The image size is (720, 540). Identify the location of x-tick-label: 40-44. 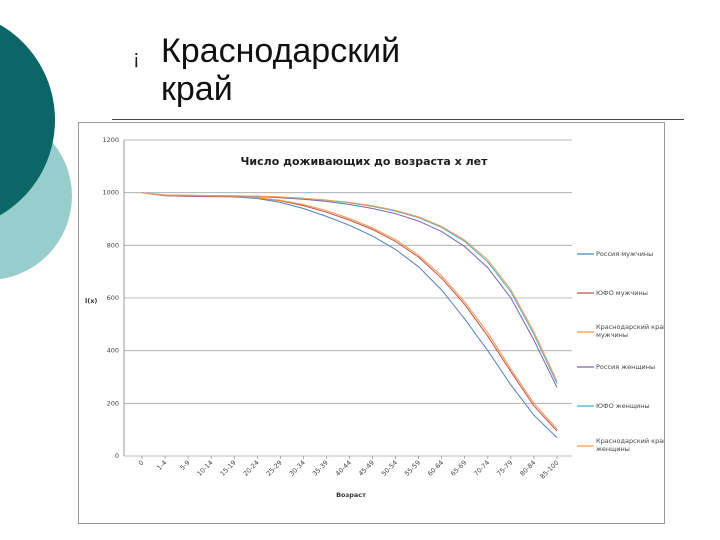
(343, 468).